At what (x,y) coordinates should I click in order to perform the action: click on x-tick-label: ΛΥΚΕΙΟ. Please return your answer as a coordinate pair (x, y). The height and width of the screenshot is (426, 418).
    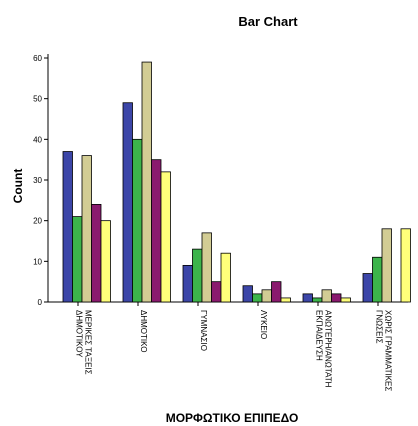
    Looking at the image, I should click on (263, 324).